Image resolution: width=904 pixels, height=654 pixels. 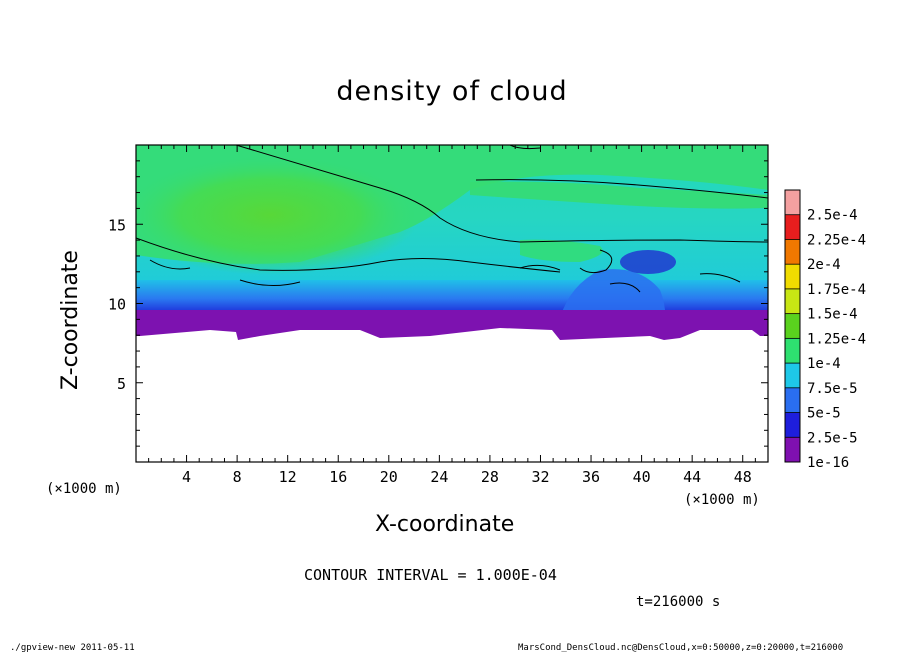 What do you see at coordinates (445, 524) in the screenshot?
I see `x-axis-label: X-coordinate` at bounding box center [445, 524].